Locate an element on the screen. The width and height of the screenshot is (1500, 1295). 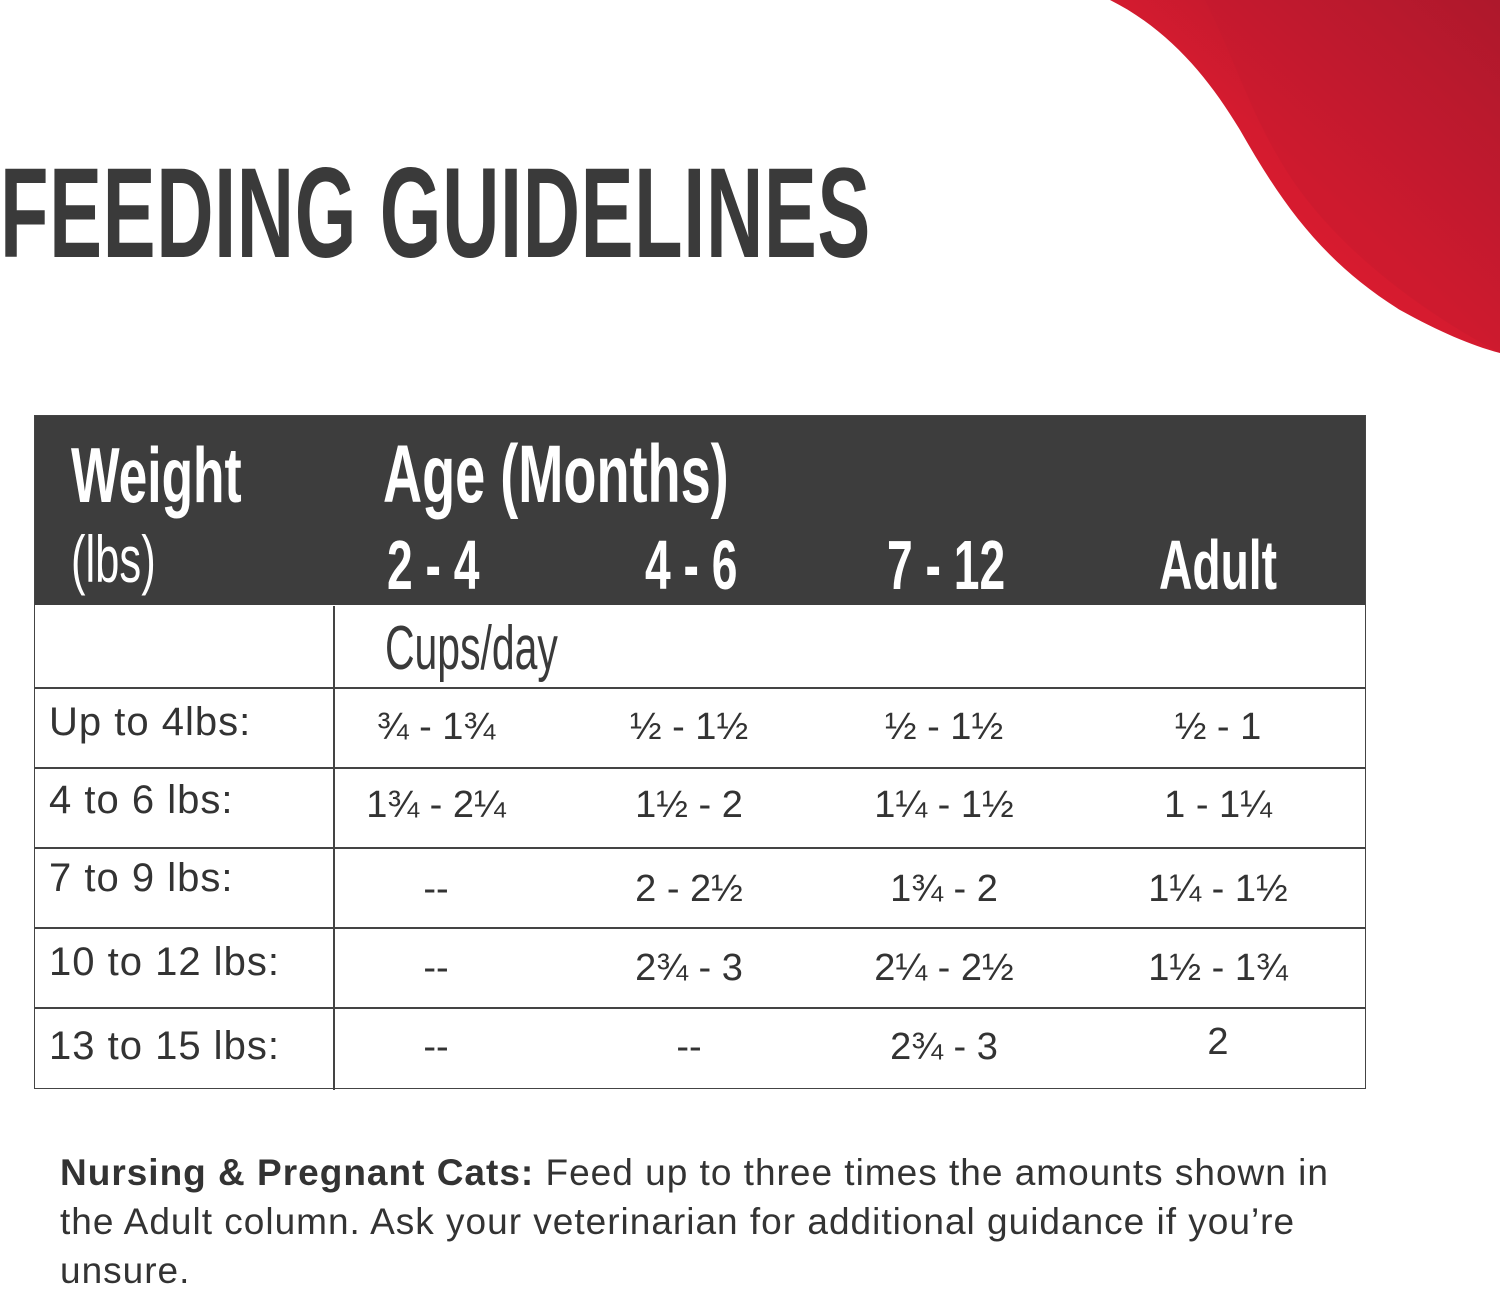
red-swoosh-decoration is located at coordinates (1305, 176).